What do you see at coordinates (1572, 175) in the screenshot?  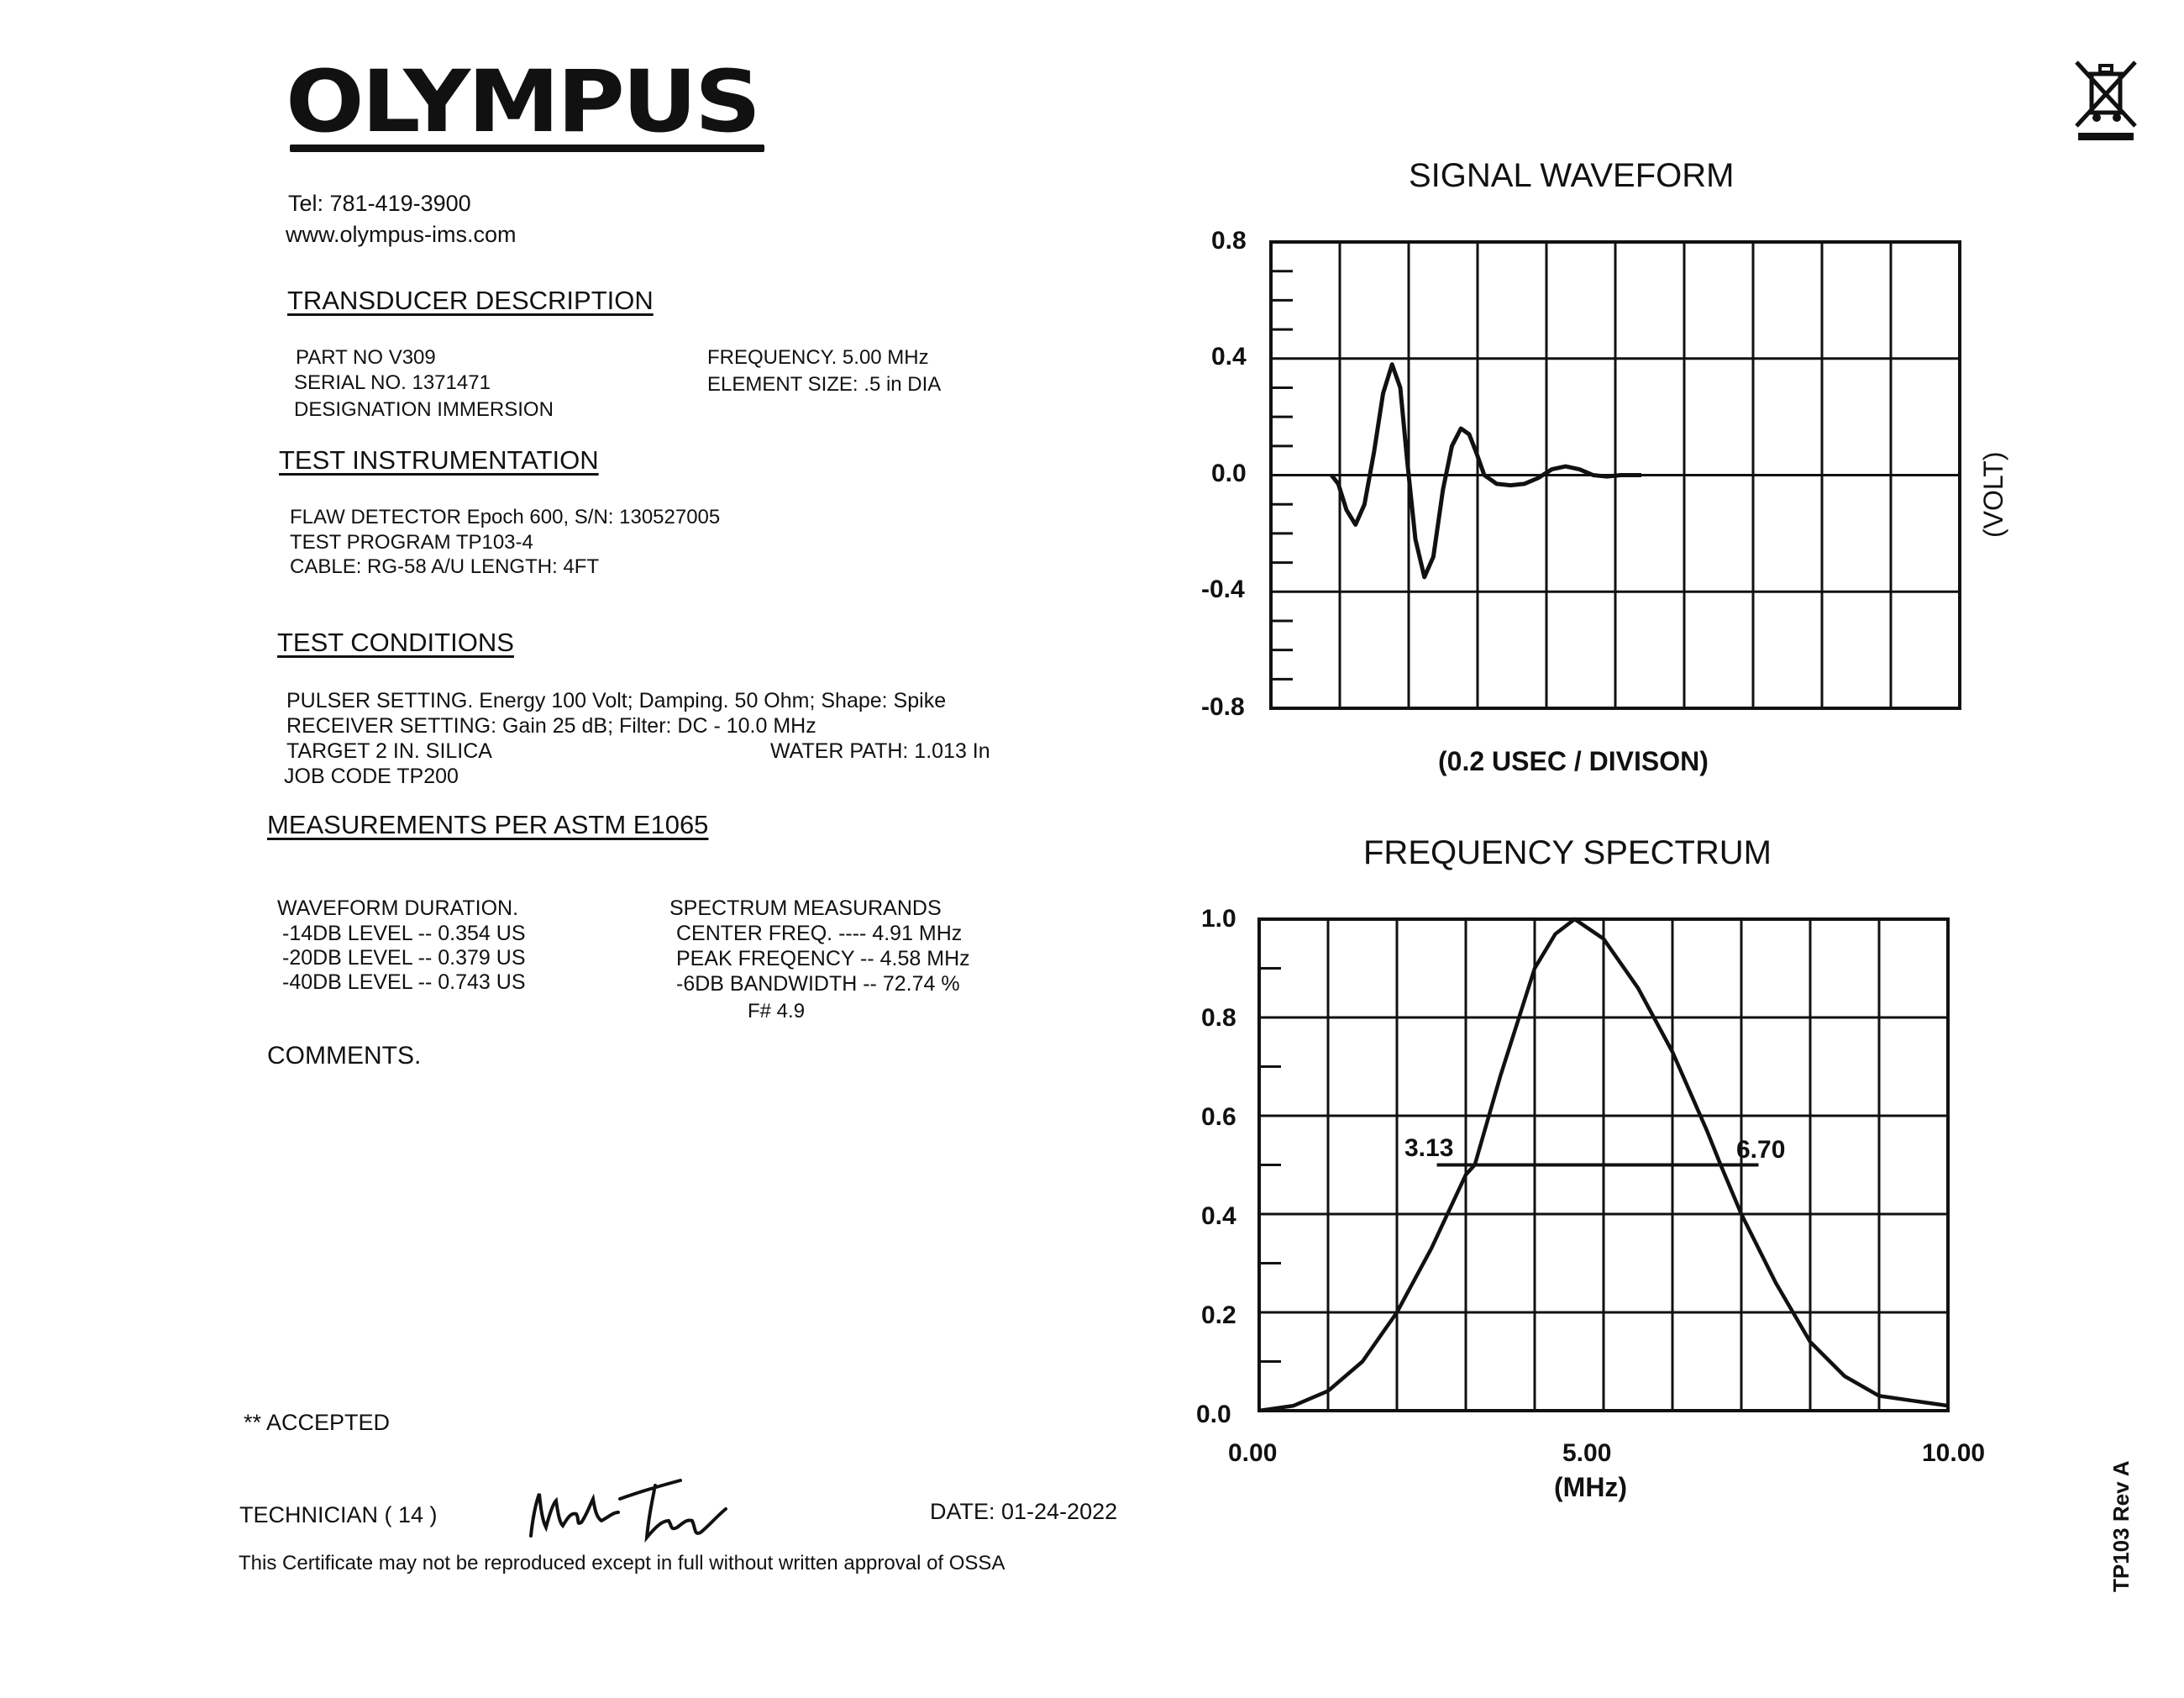 I see `waveform-chart-title: SIGNAL WAVEFORM` at bounding box center [1572, 175].